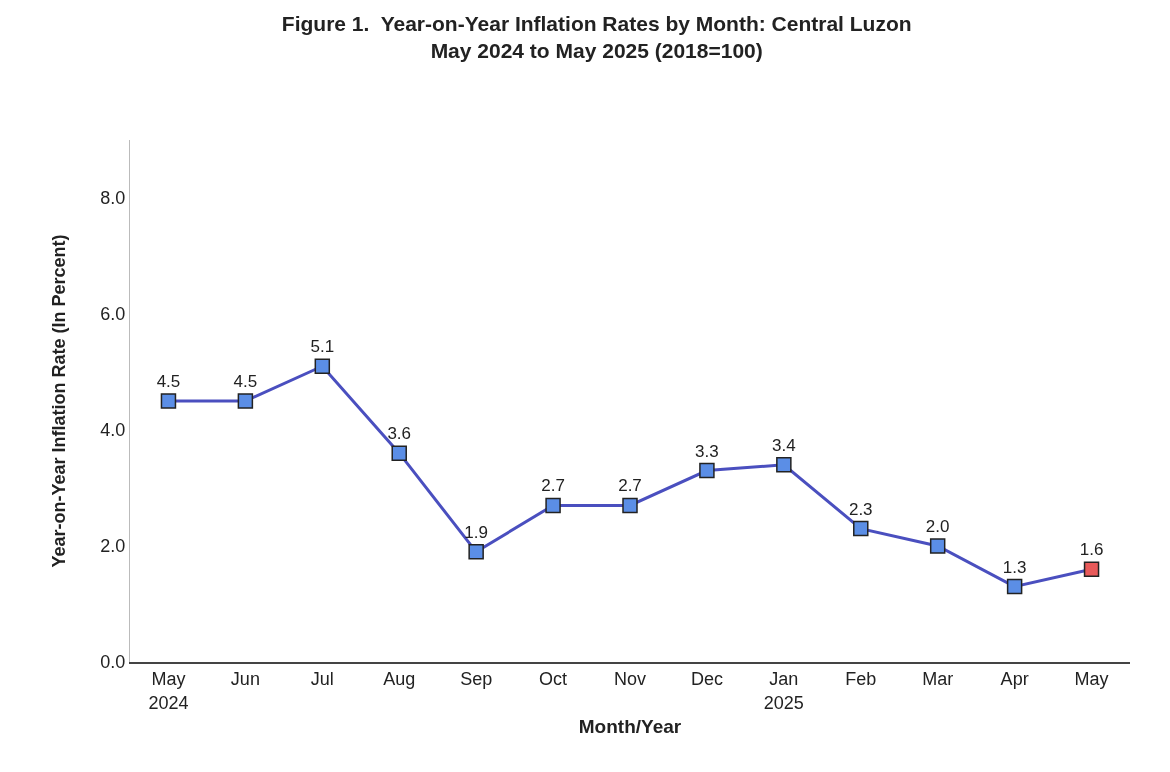 This screenshot has width=1170, height=772. Describe the element at coordinates (706, 679) in the screenshot. I see `x-tick-label: Dec` at that location.